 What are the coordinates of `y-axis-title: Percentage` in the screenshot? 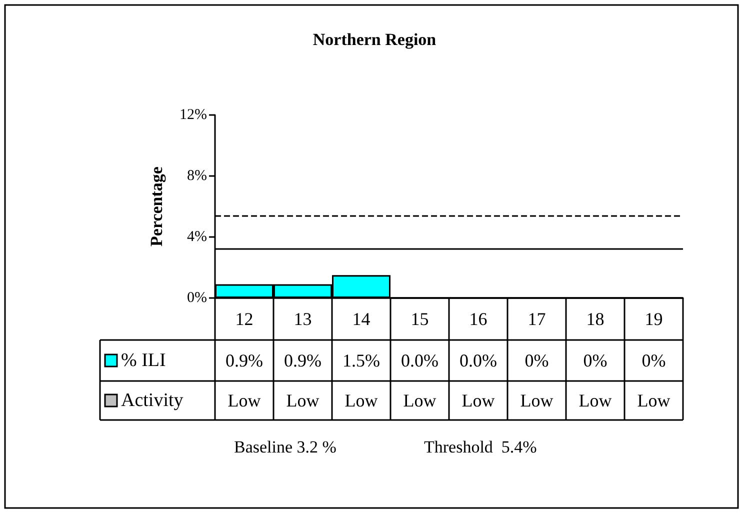 It's located at (156, 206).